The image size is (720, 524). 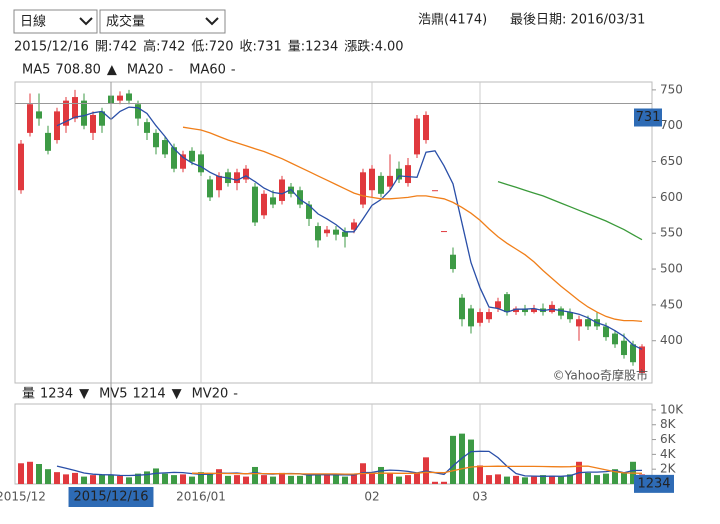 I want to click on period-select-text: 日線, so click(x=33, y=22).